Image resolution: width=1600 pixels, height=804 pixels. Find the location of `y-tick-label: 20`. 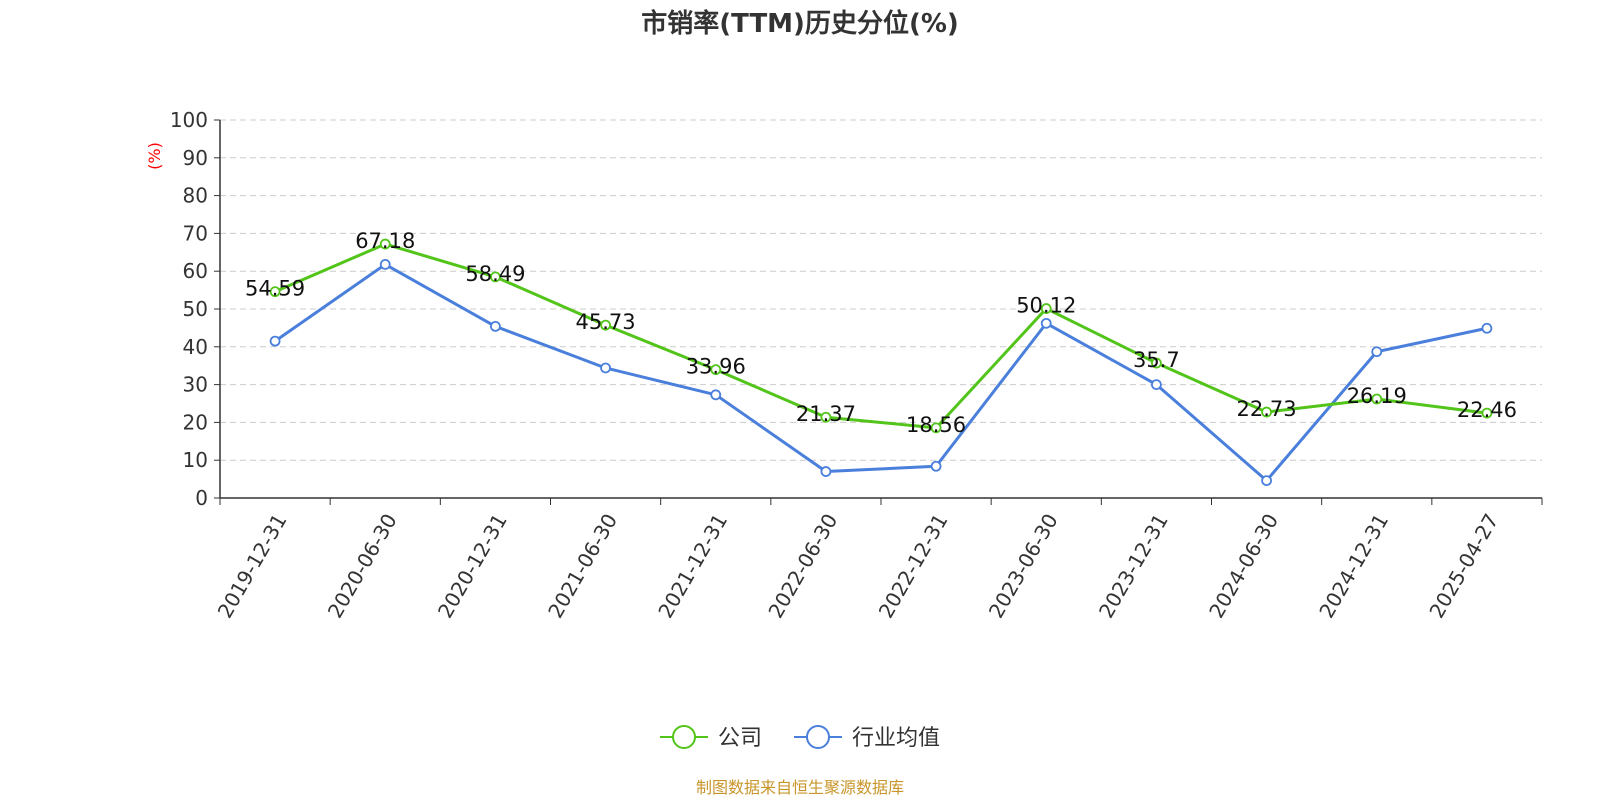

y-tick-label: 20 is located at coordinates (195, 422).